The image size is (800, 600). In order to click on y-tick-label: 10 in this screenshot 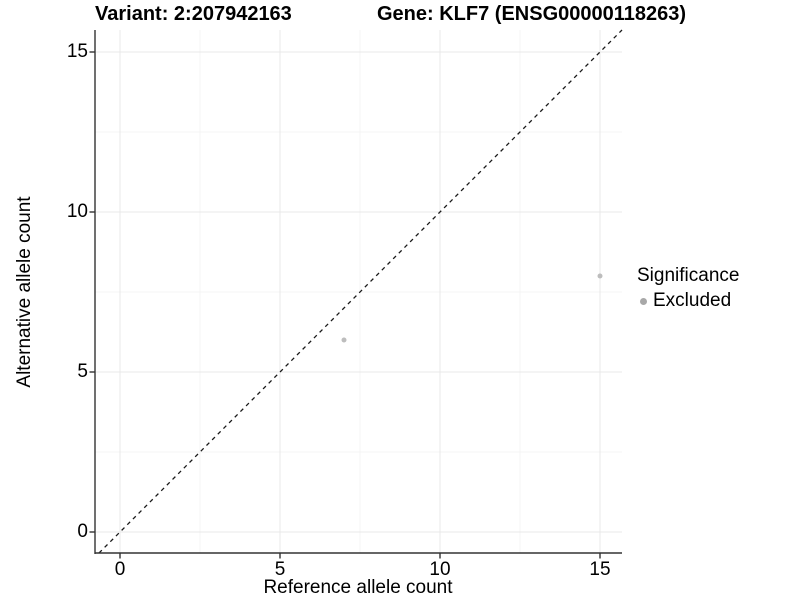, I will do `click(77, 211)`.